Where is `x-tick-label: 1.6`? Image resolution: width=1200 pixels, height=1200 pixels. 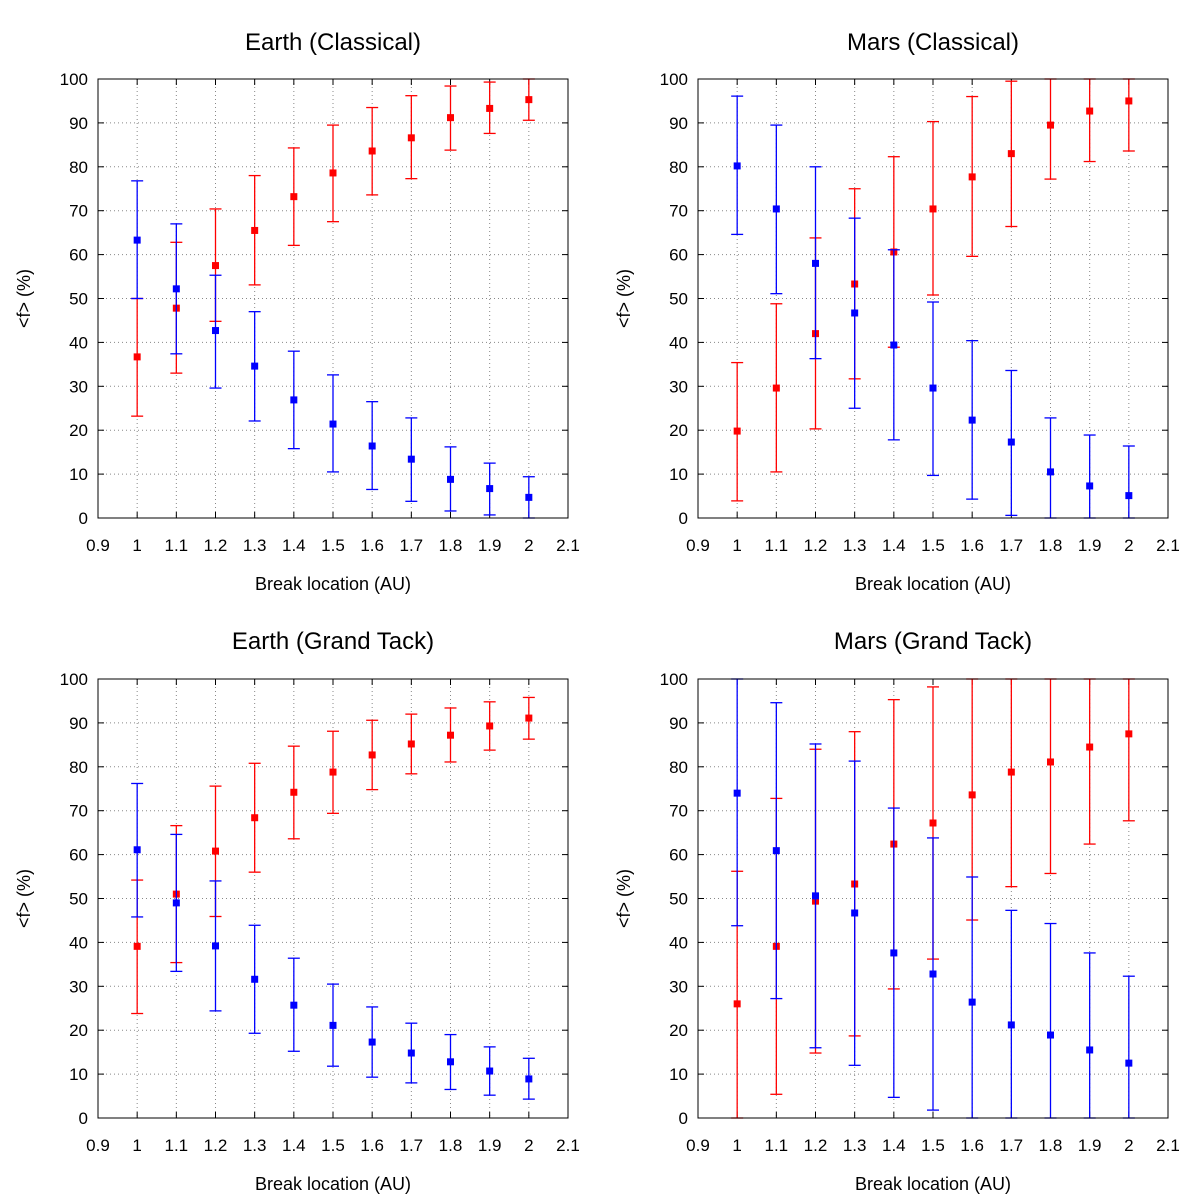 x-tick-label: 1.6 is located at coordinates (972, 545).